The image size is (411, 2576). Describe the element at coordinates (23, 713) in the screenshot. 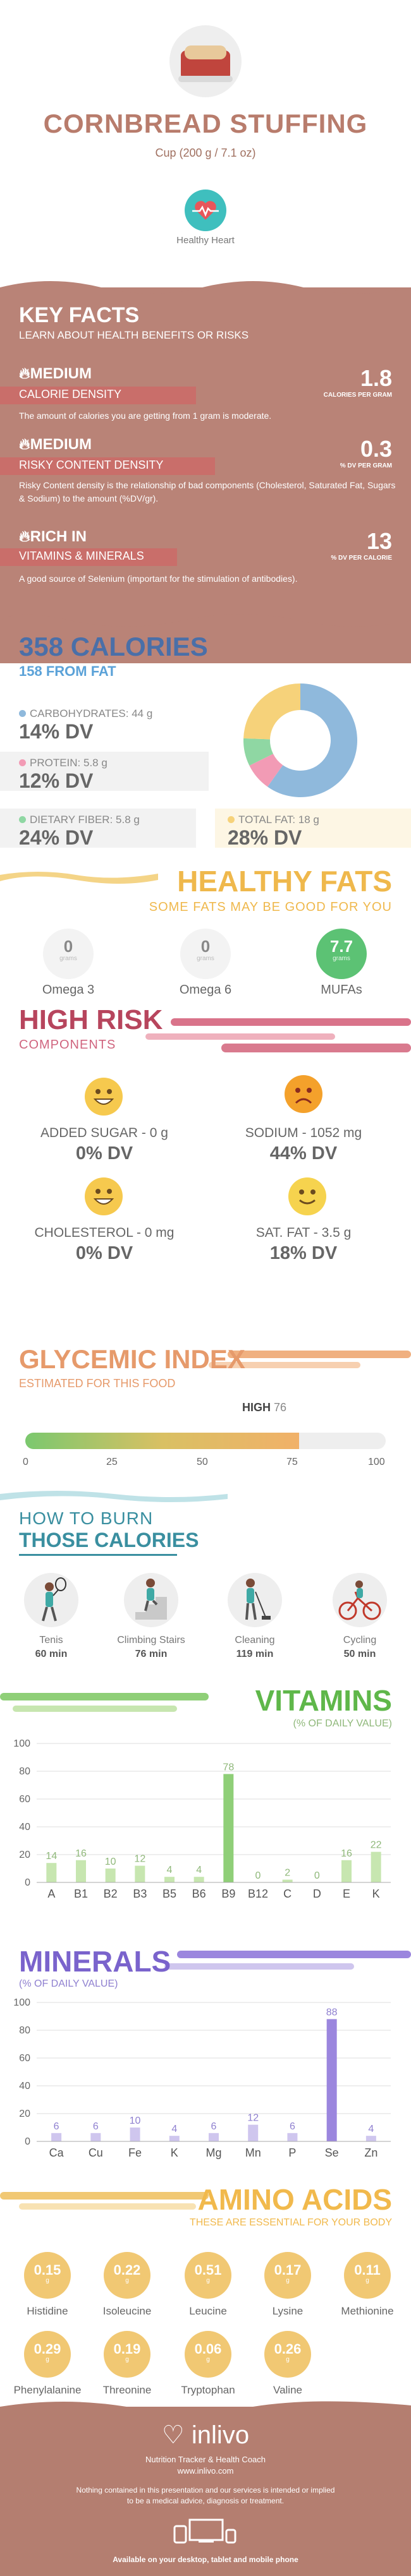

I see `legend-dot` at that location.